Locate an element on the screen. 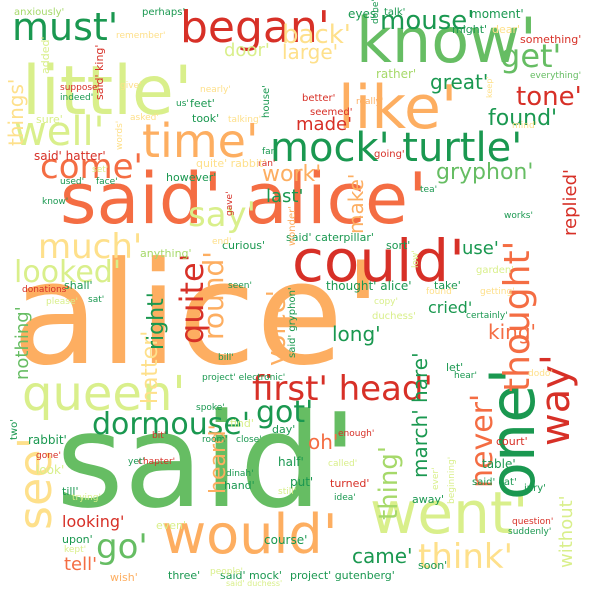 The width and height of the screenshot is (590, 590). word-indeed: indeed' is located at coordinates (77, 98).